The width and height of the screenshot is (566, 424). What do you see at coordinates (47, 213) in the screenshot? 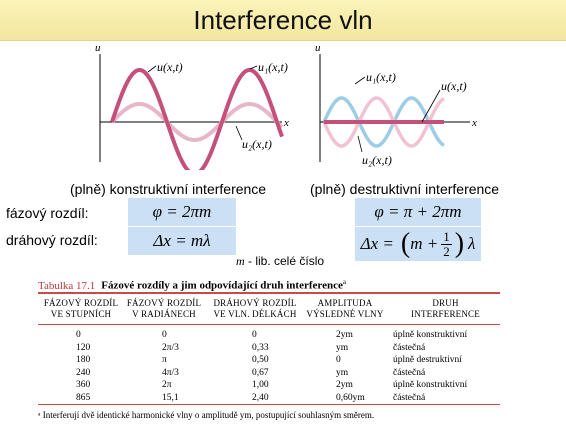
I see `phase-difference-label: fázový rozdíl:` at bounding box center [47, 213].